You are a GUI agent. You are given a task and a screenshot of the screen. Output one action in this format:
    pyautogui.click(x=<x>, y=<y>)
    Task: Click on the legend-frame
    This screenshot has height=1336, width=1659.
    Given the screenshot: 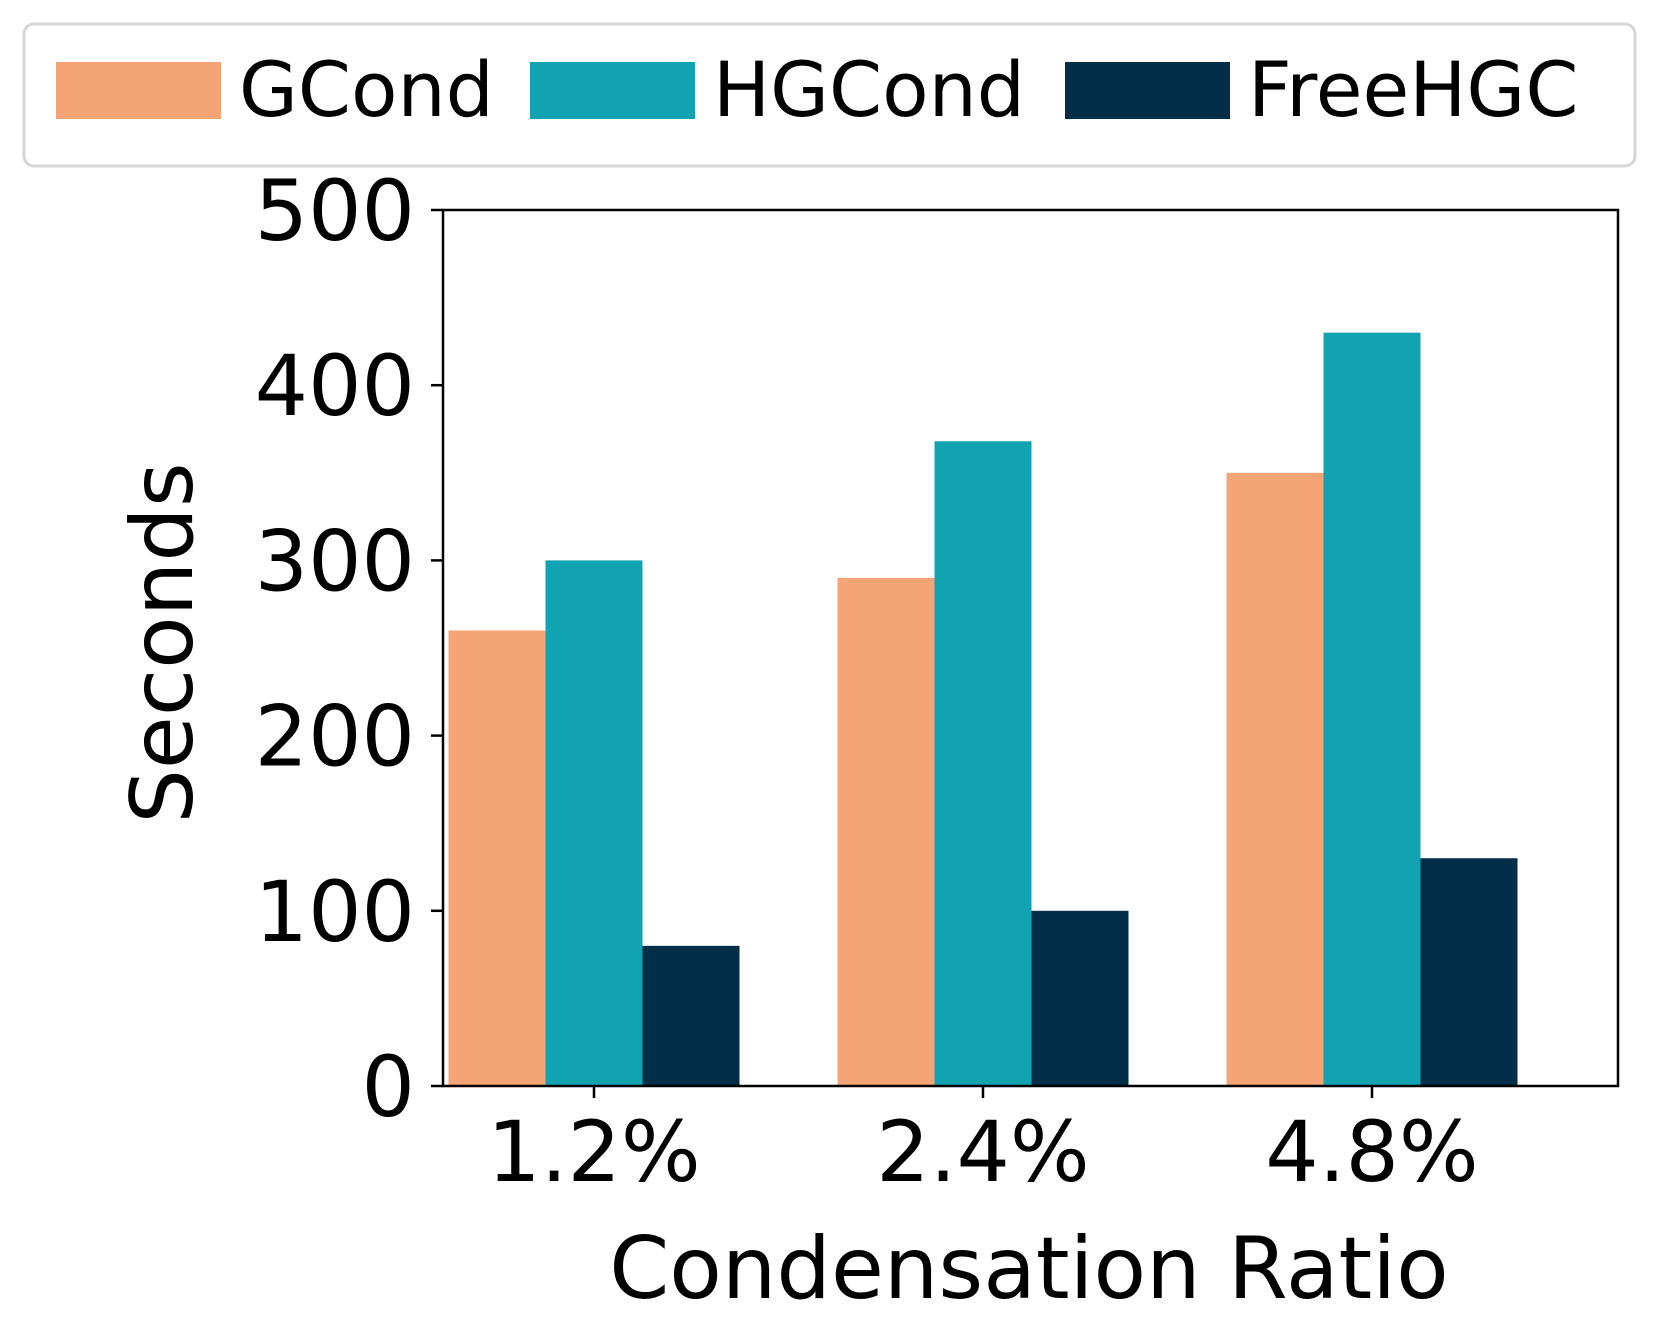 What is the action you would take?
    pyautogui.click(x=829, y=95)
    